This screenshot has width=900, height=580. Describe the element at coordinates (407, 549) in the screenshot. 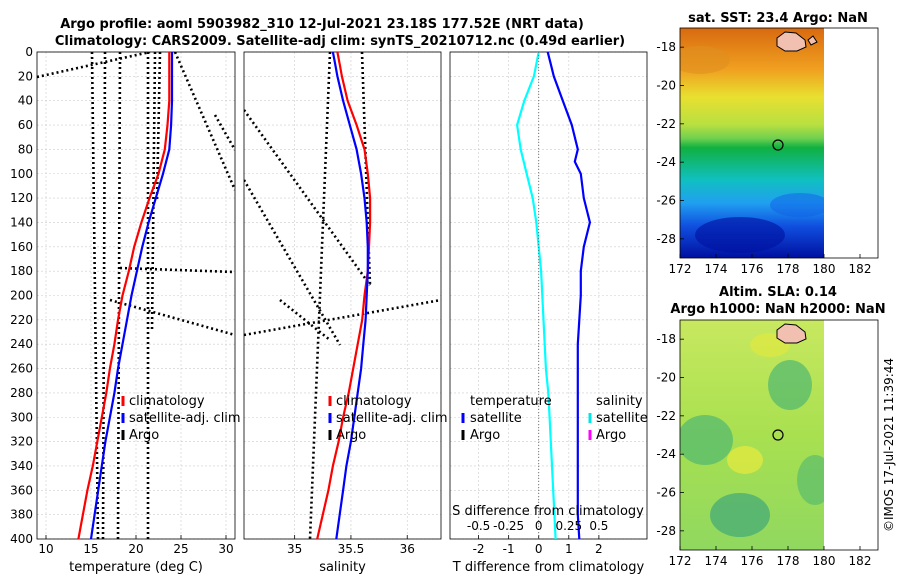

I see `salinity-xtick-label: 36` at that location.